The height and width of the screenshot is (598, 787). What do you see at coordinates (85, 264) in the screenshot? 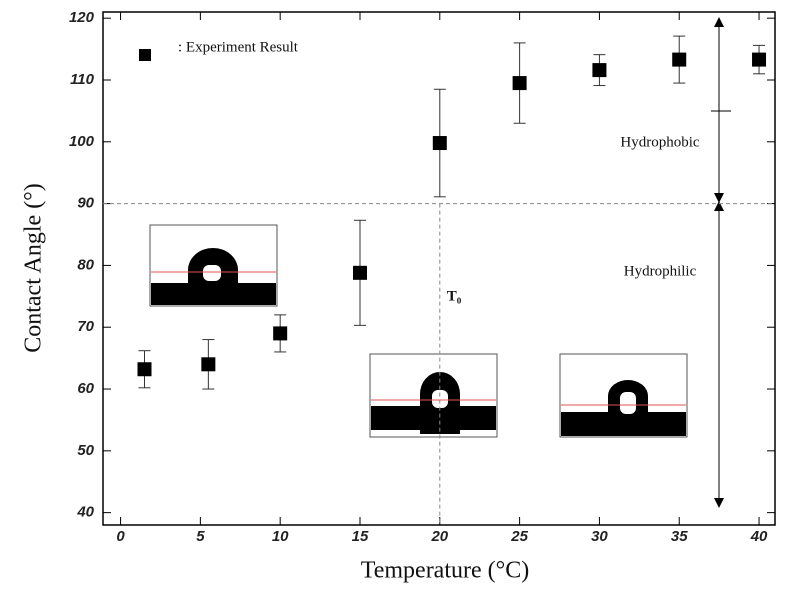
I see `y-tick-label: 80` at bounding box center [85, 264].